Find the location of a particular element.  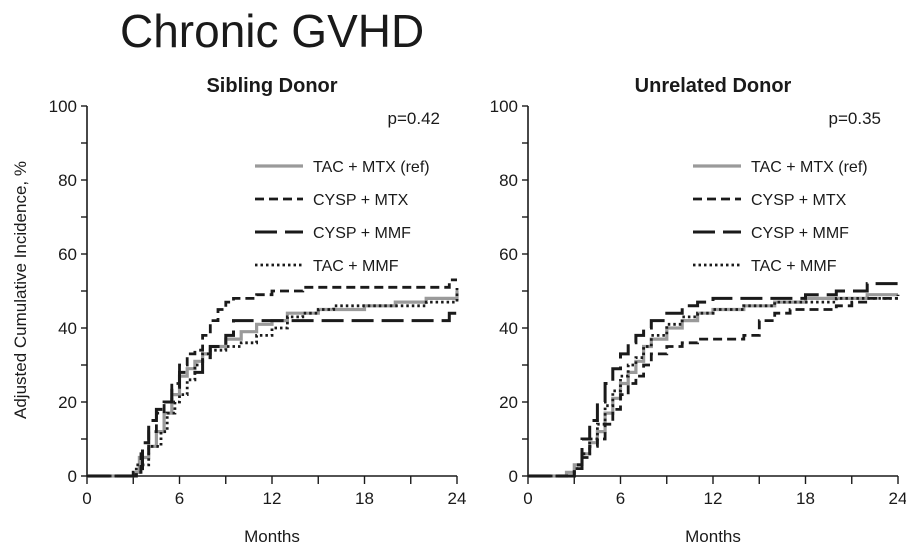

p-value-annotation: p=0.42 is located at coordinates (414, 118).